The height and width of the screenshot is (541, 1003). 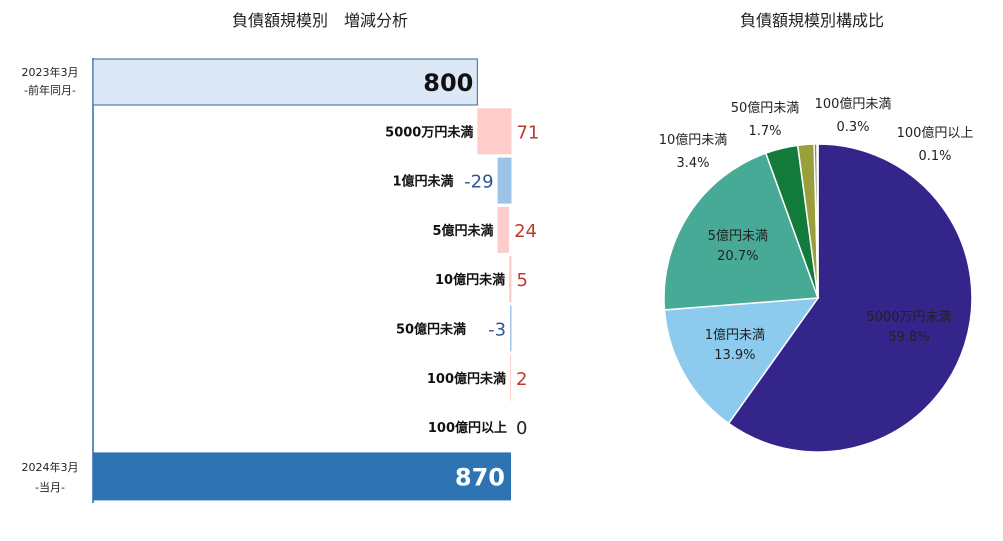 What do you see at coordinates (423, 182) in the screenshot?
I see `category-label: 1億円未満` at bounding box center [423, 182].